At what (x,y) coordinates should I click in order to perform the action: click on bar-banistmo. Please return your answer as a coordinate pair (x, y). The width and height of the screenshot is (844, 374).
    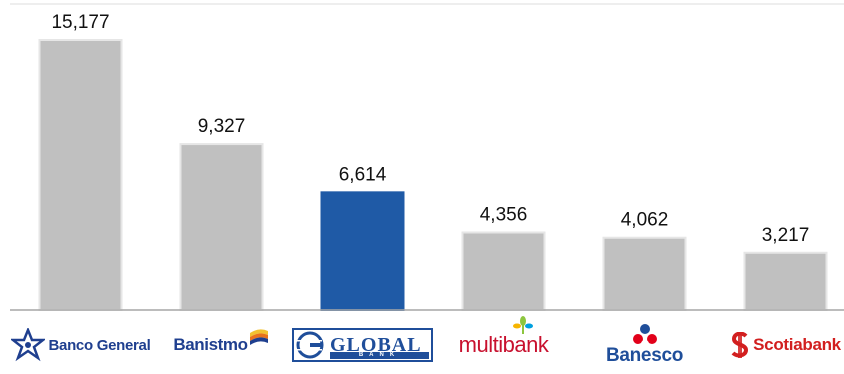
    Looking at the image, I should click on (221, 227).